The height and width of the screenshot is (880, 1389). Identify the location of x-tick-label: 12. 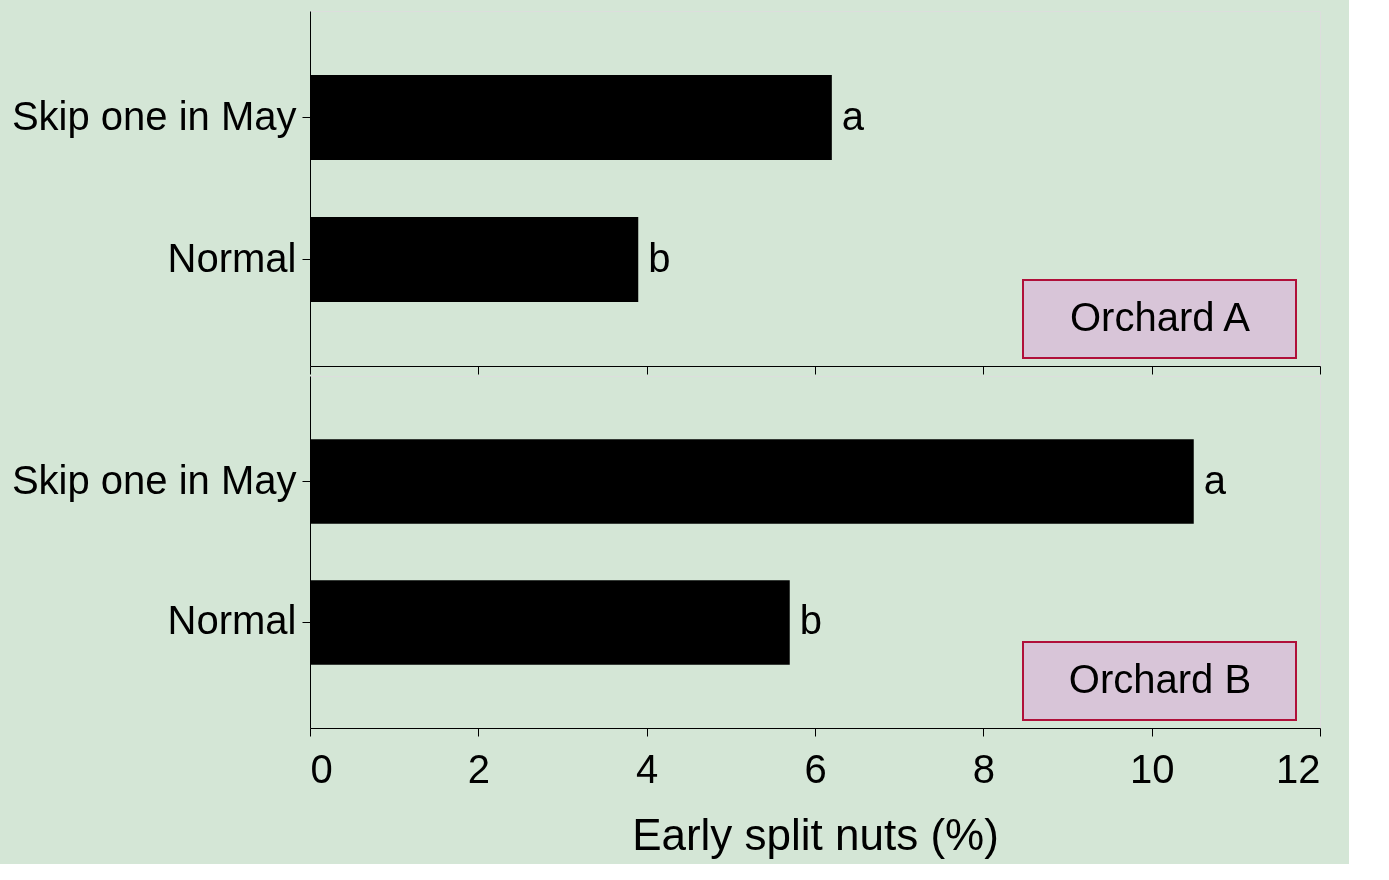
(1298, 768).